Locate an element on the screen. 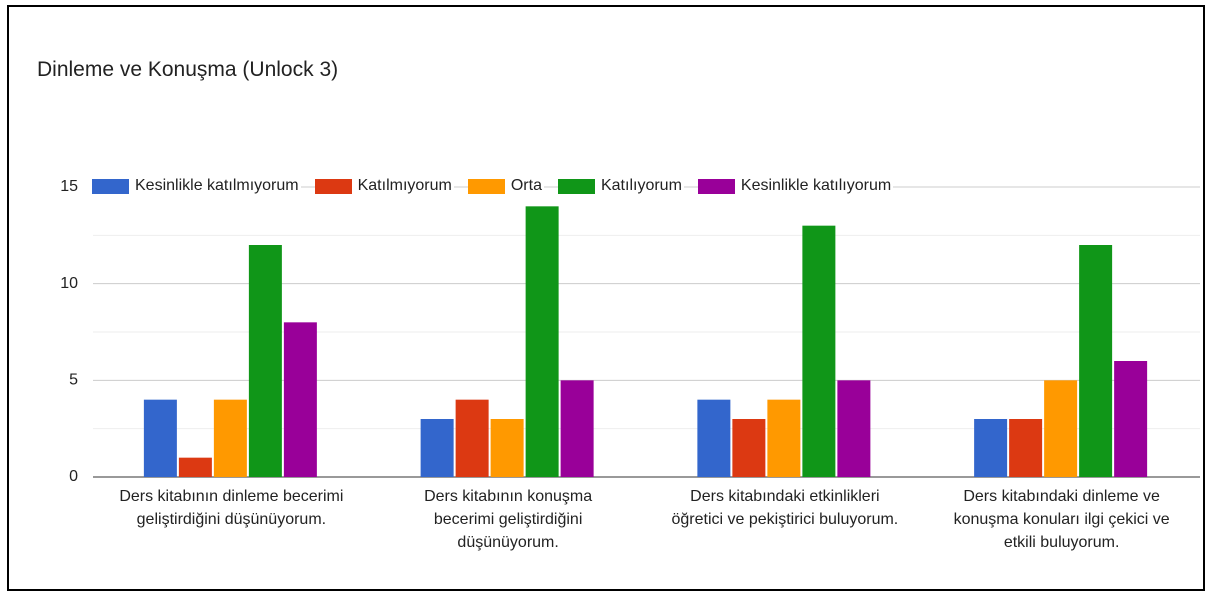 The image size is (1214, 599). legend-item: Orta is located at coordinates (505, 186).